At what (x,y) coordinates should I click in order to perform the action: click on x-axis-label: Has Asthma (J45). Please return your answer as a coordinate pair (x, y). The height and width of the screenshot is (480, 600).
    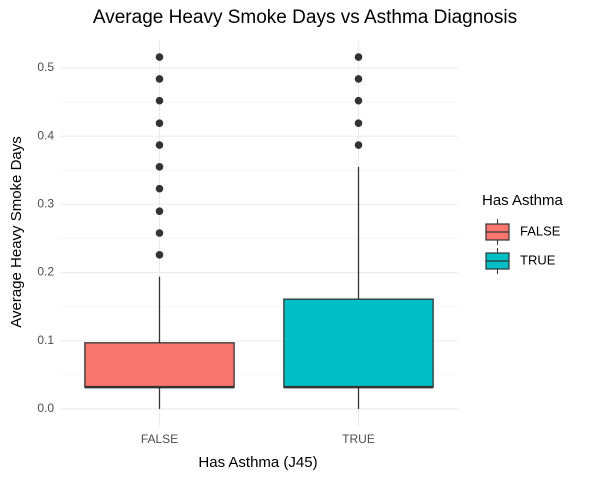
    Looking at the image, I should click on (257, 462).